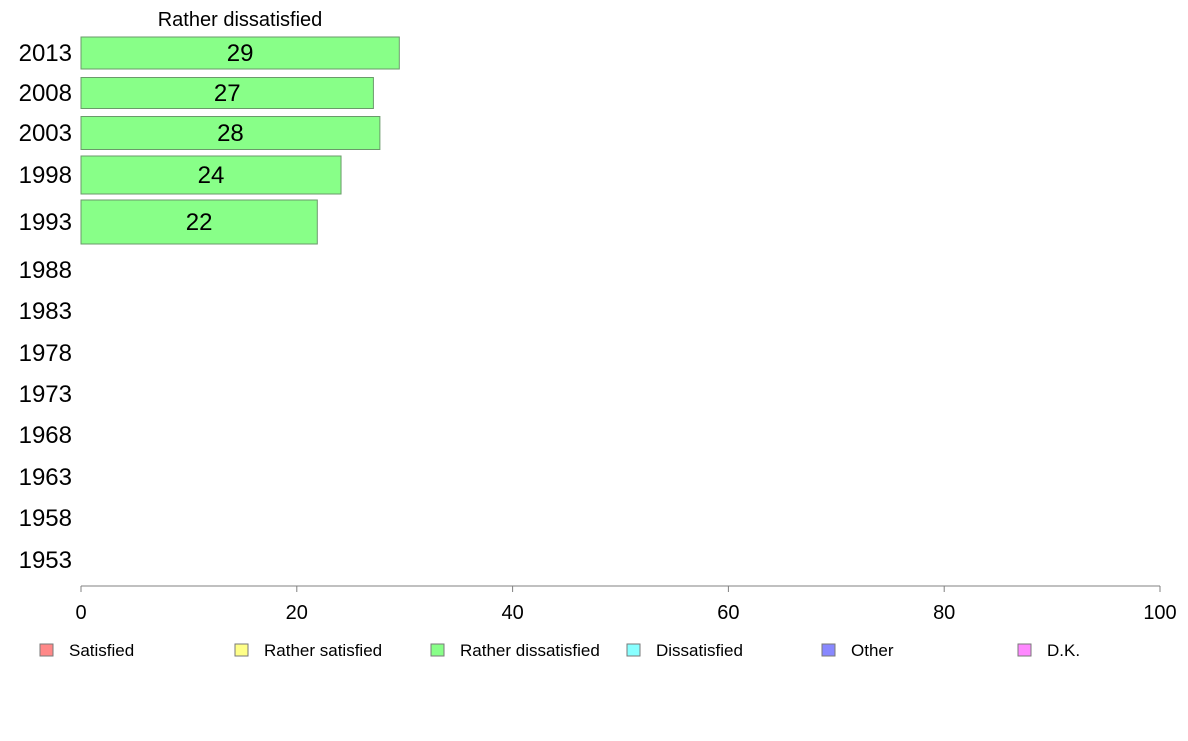 Image resolution: width=1188 pixels, height=741 pixels. I want to click on data-label: 28, so click(230, 133).